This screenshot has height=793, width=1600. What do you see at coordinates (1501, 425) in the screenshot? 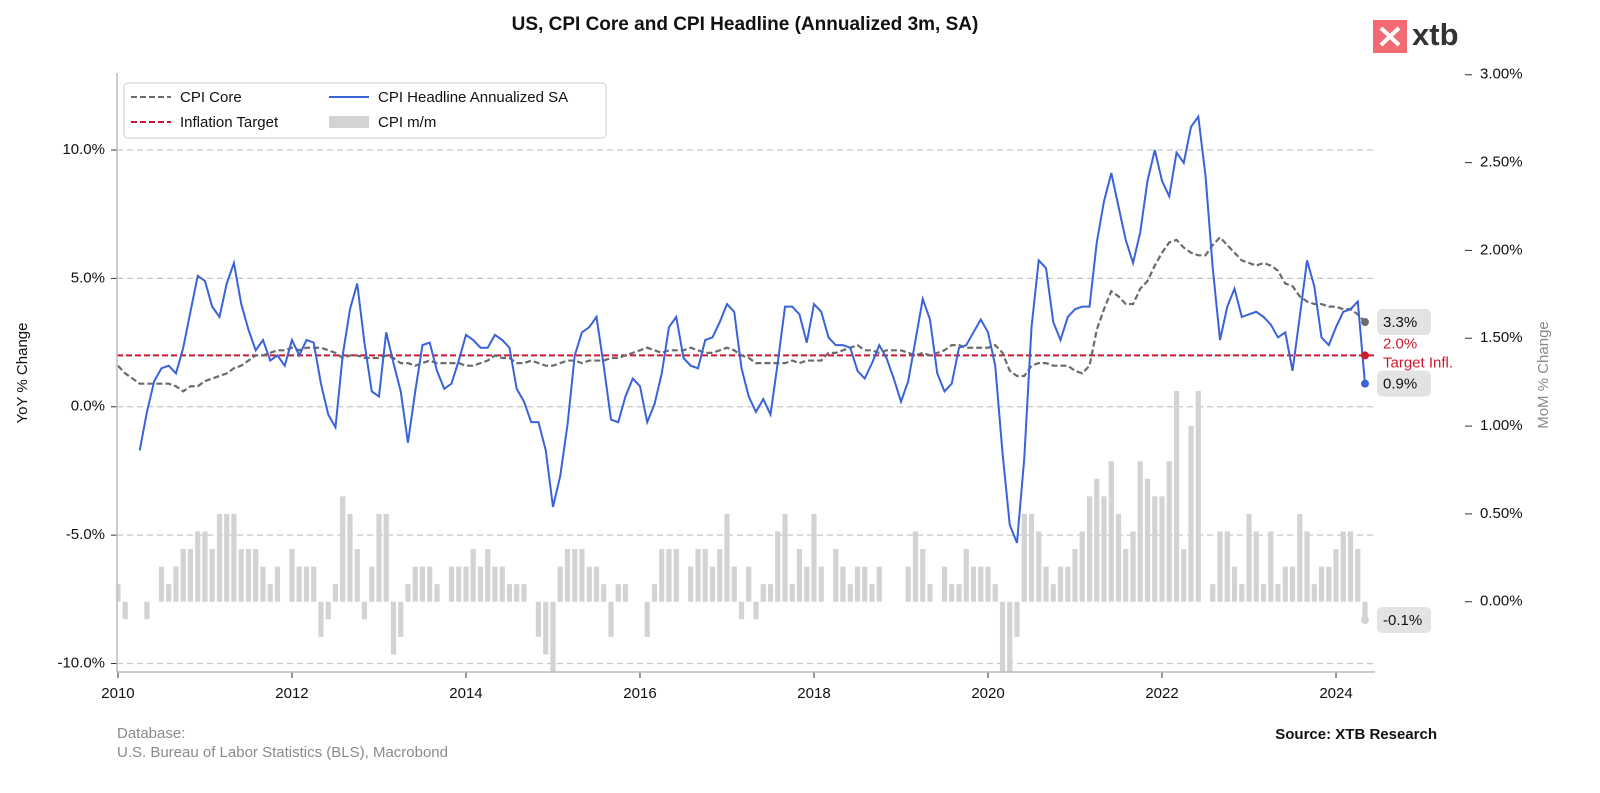
I see `y2-tick-label: 1.00%` at bounding box center [1501, 425].